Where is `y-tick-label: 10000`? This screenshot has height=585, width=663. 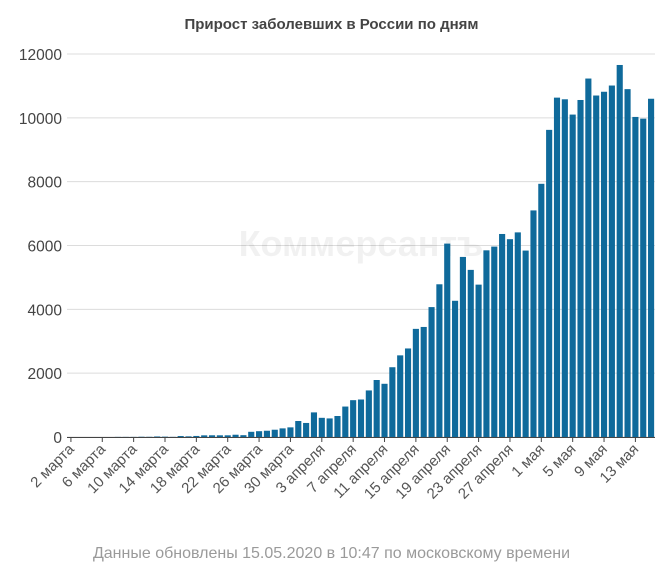 y-tick-label: 10000 is located at coordinates (40, 119).